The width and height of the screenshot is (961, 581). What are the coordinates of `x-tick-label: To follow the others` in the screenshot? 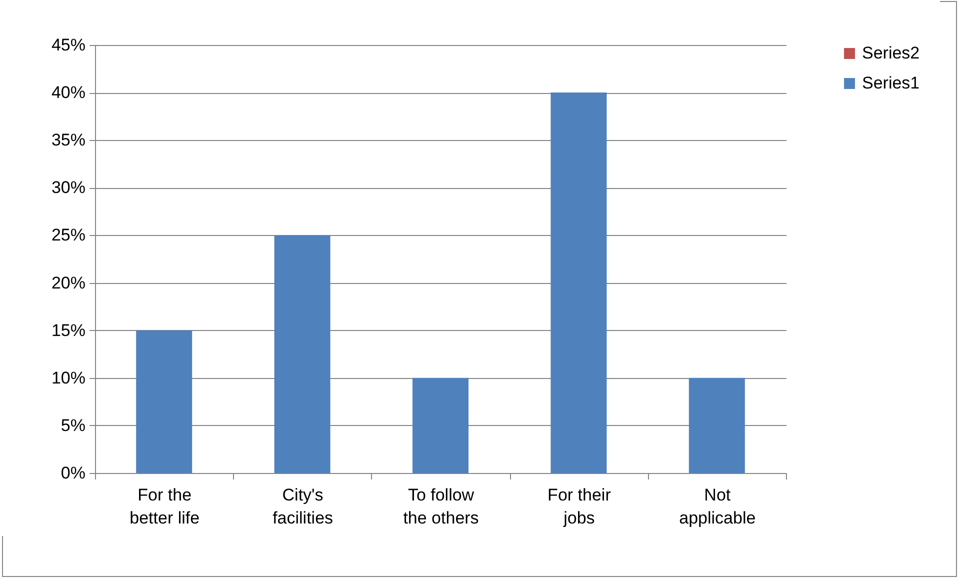 It's located at (441, 507).